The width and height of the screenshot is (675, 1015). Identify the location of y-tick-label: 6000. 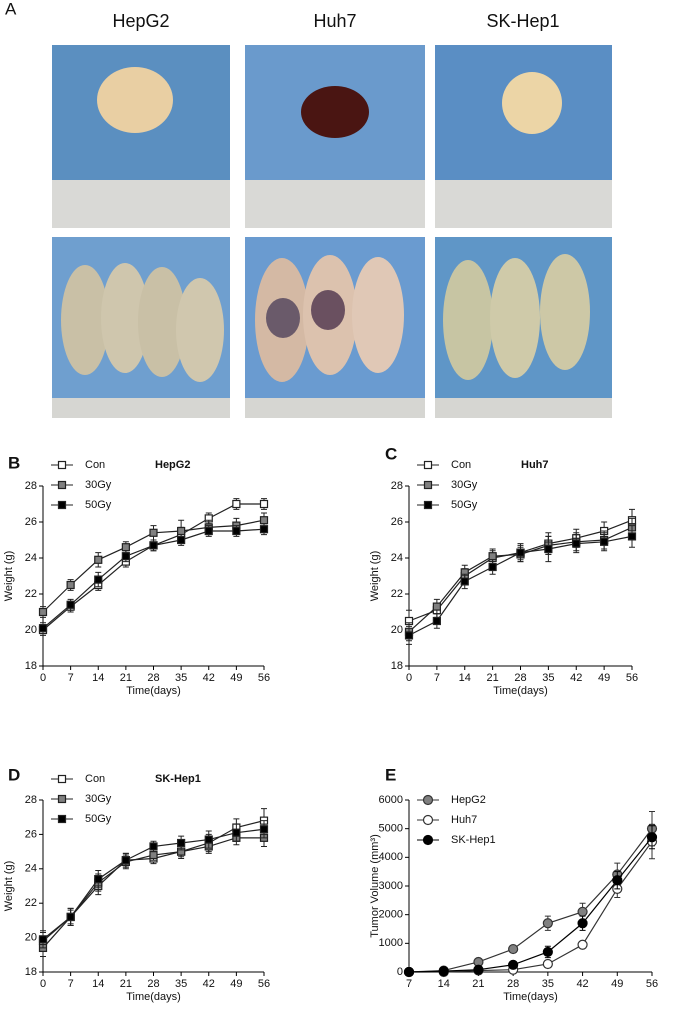
(391, 800).